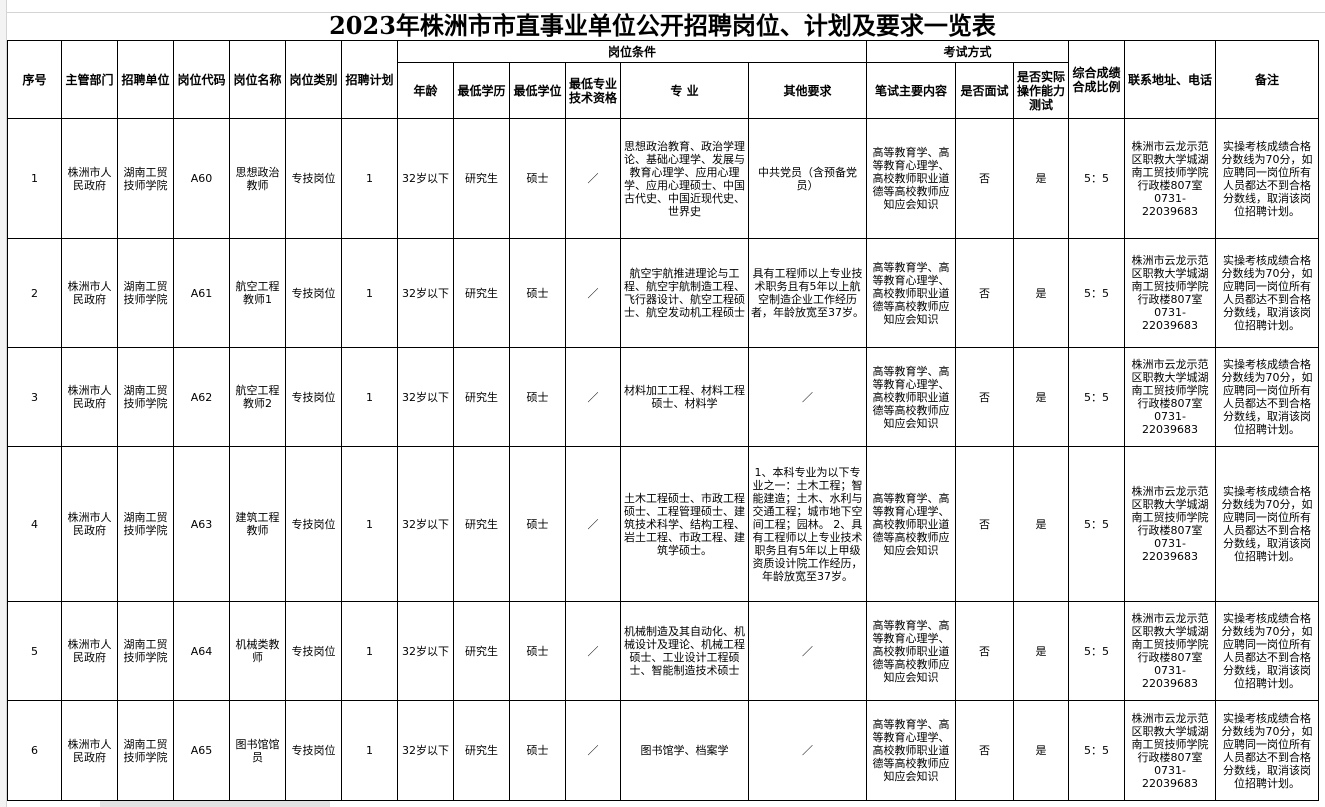 The height and width of the screenshot is (807, 1325). What do you see at coordinates (257, 524) in the screenshot?
I see `cell-name: 建筑工程教师` at bounding box center [257, 524].